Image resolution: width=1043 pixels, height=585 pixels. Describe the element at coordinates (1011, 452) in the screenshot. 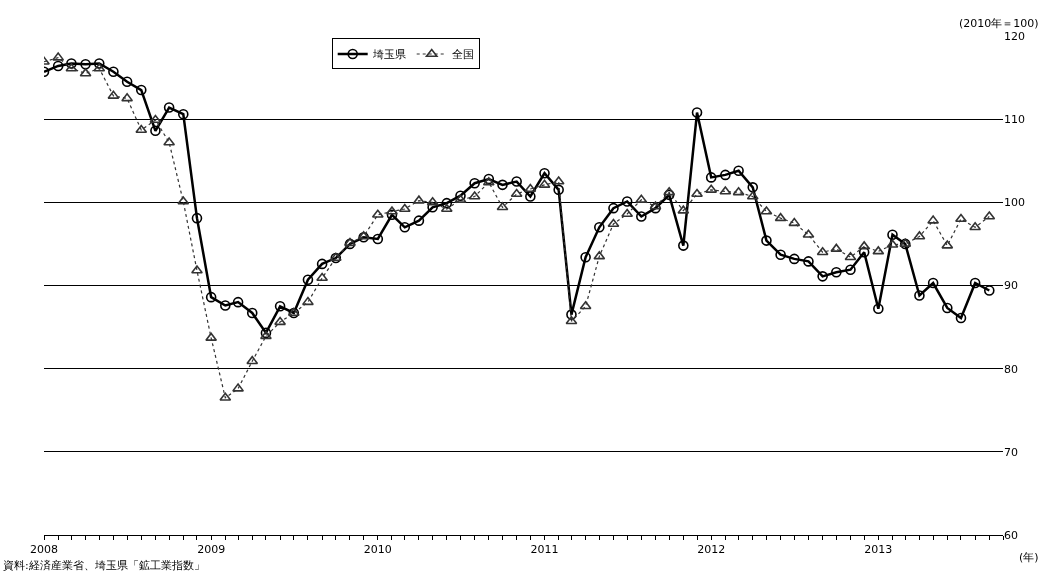

I see `y-tick-label: 70` at that location.